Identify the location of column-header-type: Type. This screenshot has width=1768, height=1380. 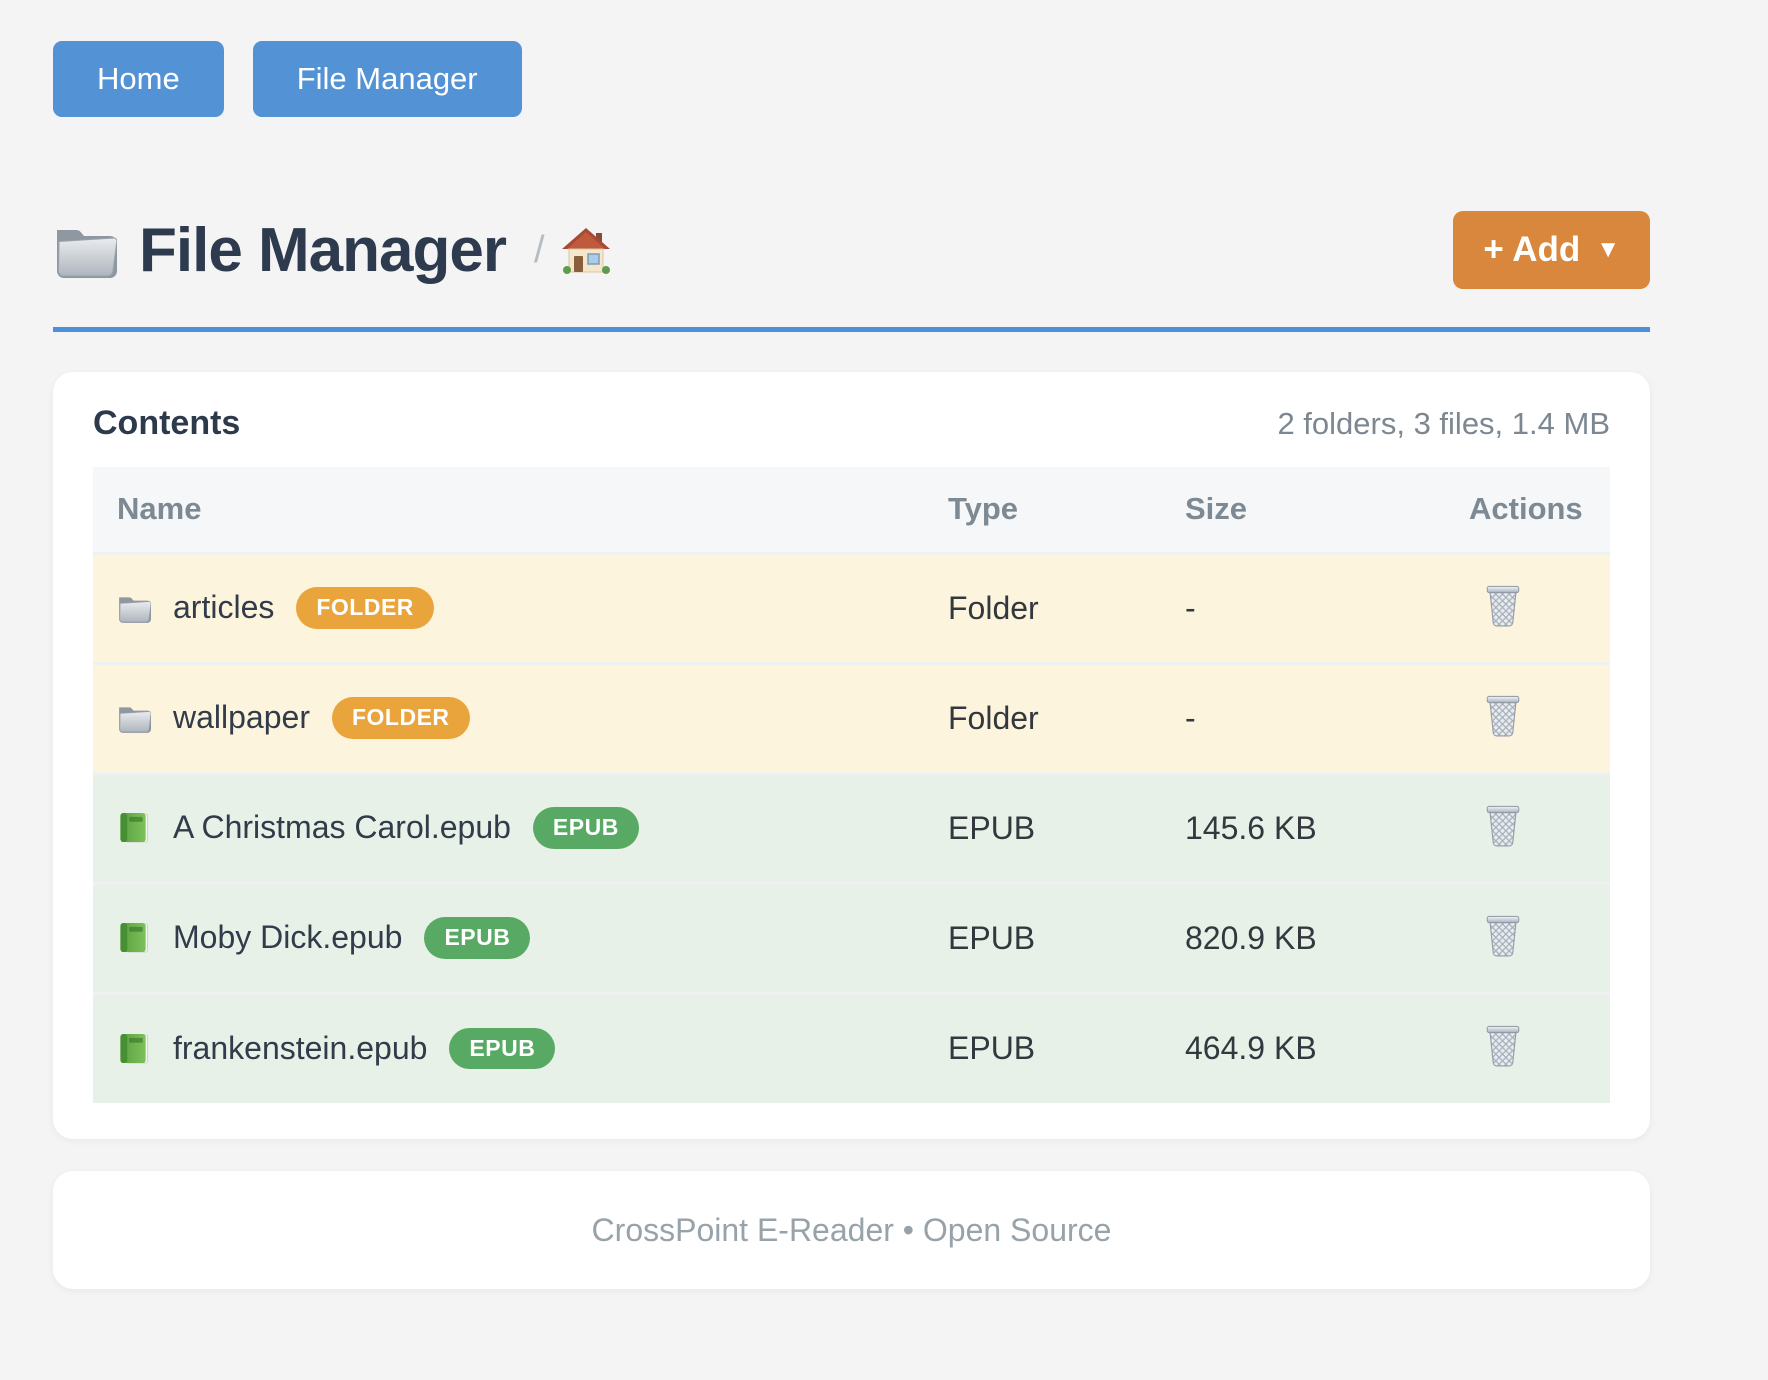
(1042, 510).